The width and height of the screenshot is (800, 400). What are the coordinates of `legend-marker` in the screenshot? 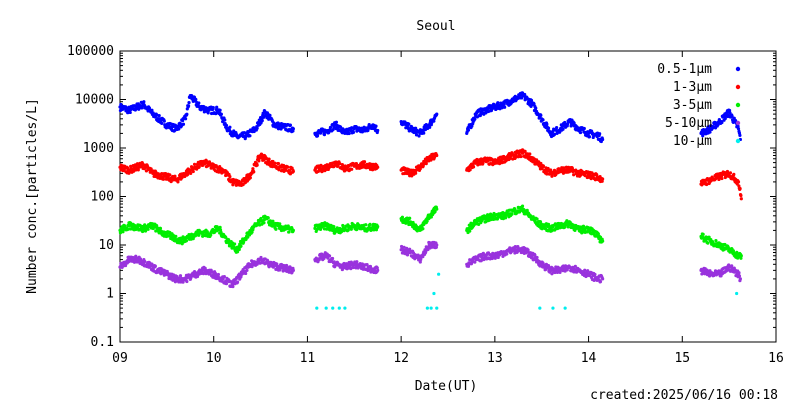 It's located at (738, 123).